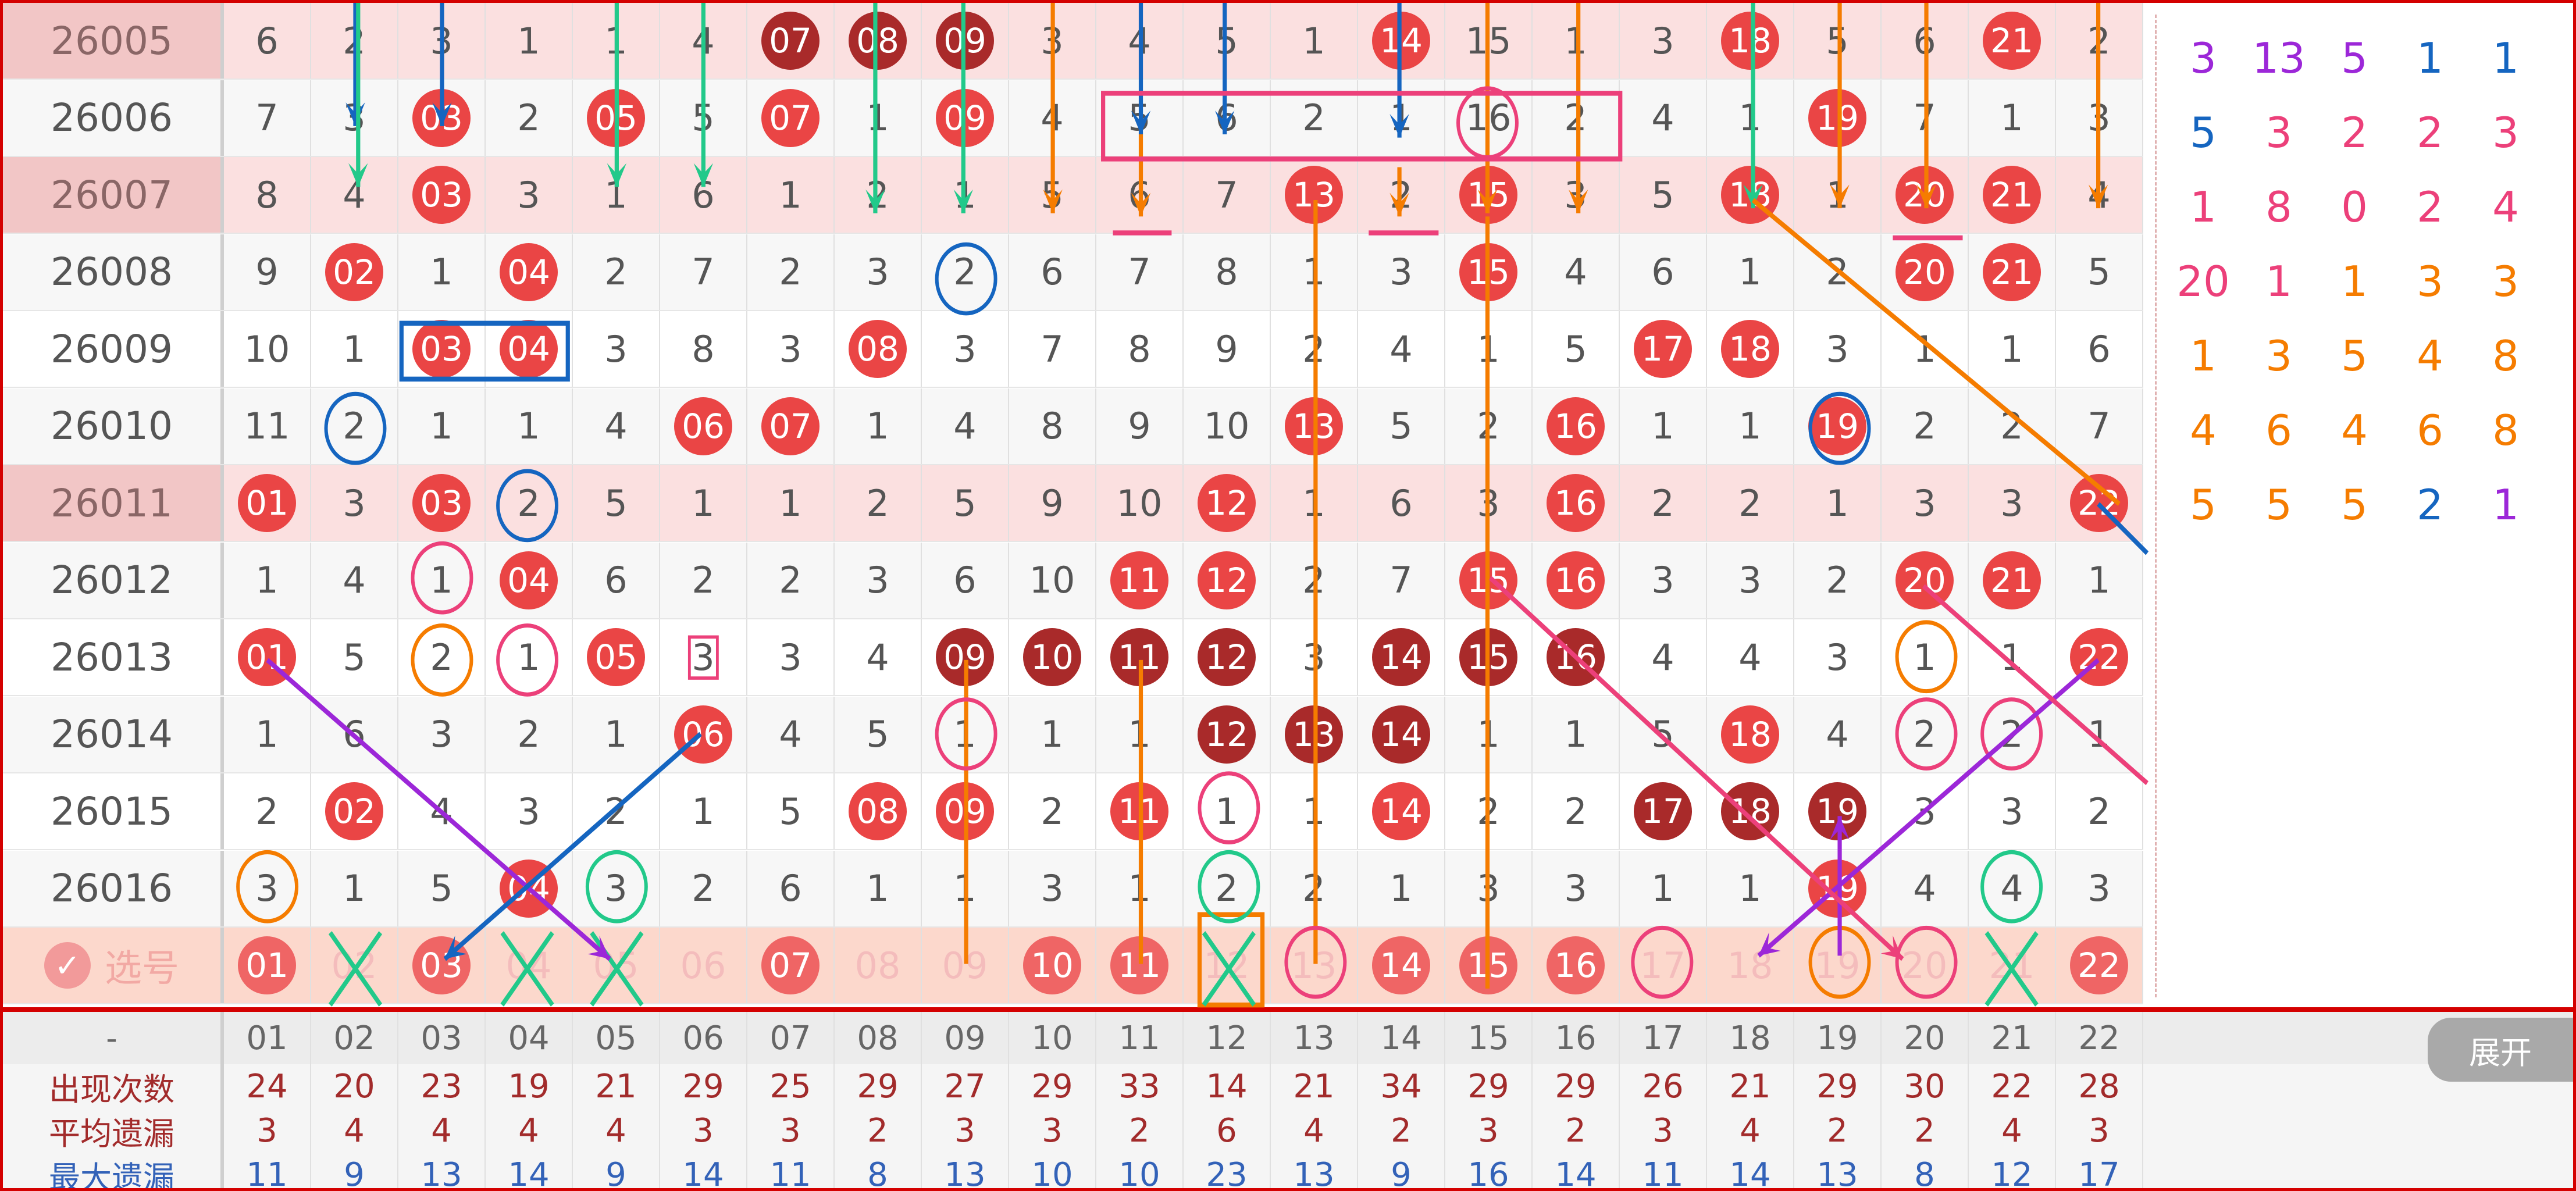  Describe the element at coordinates (616, 965) in the screenshot. I see `select-number-cell: 05` at that location.